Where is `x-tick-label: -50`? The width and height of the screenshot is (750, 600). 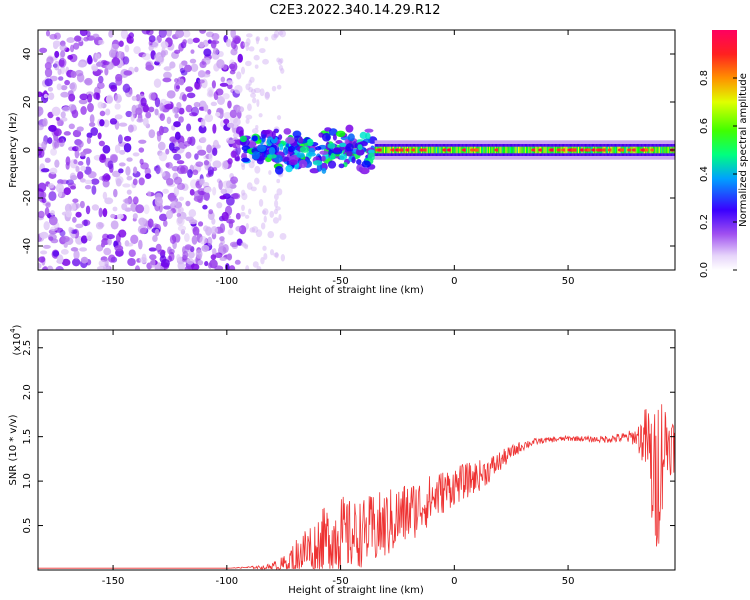
x-tick-label: -50 is located at coordinates (340, 281).